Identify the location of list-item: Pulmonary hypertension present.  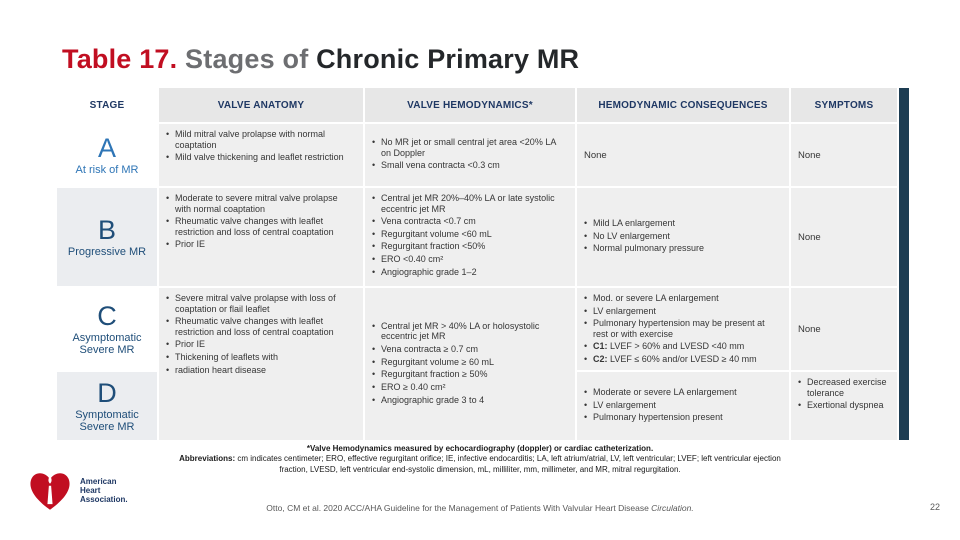
(683, 417).